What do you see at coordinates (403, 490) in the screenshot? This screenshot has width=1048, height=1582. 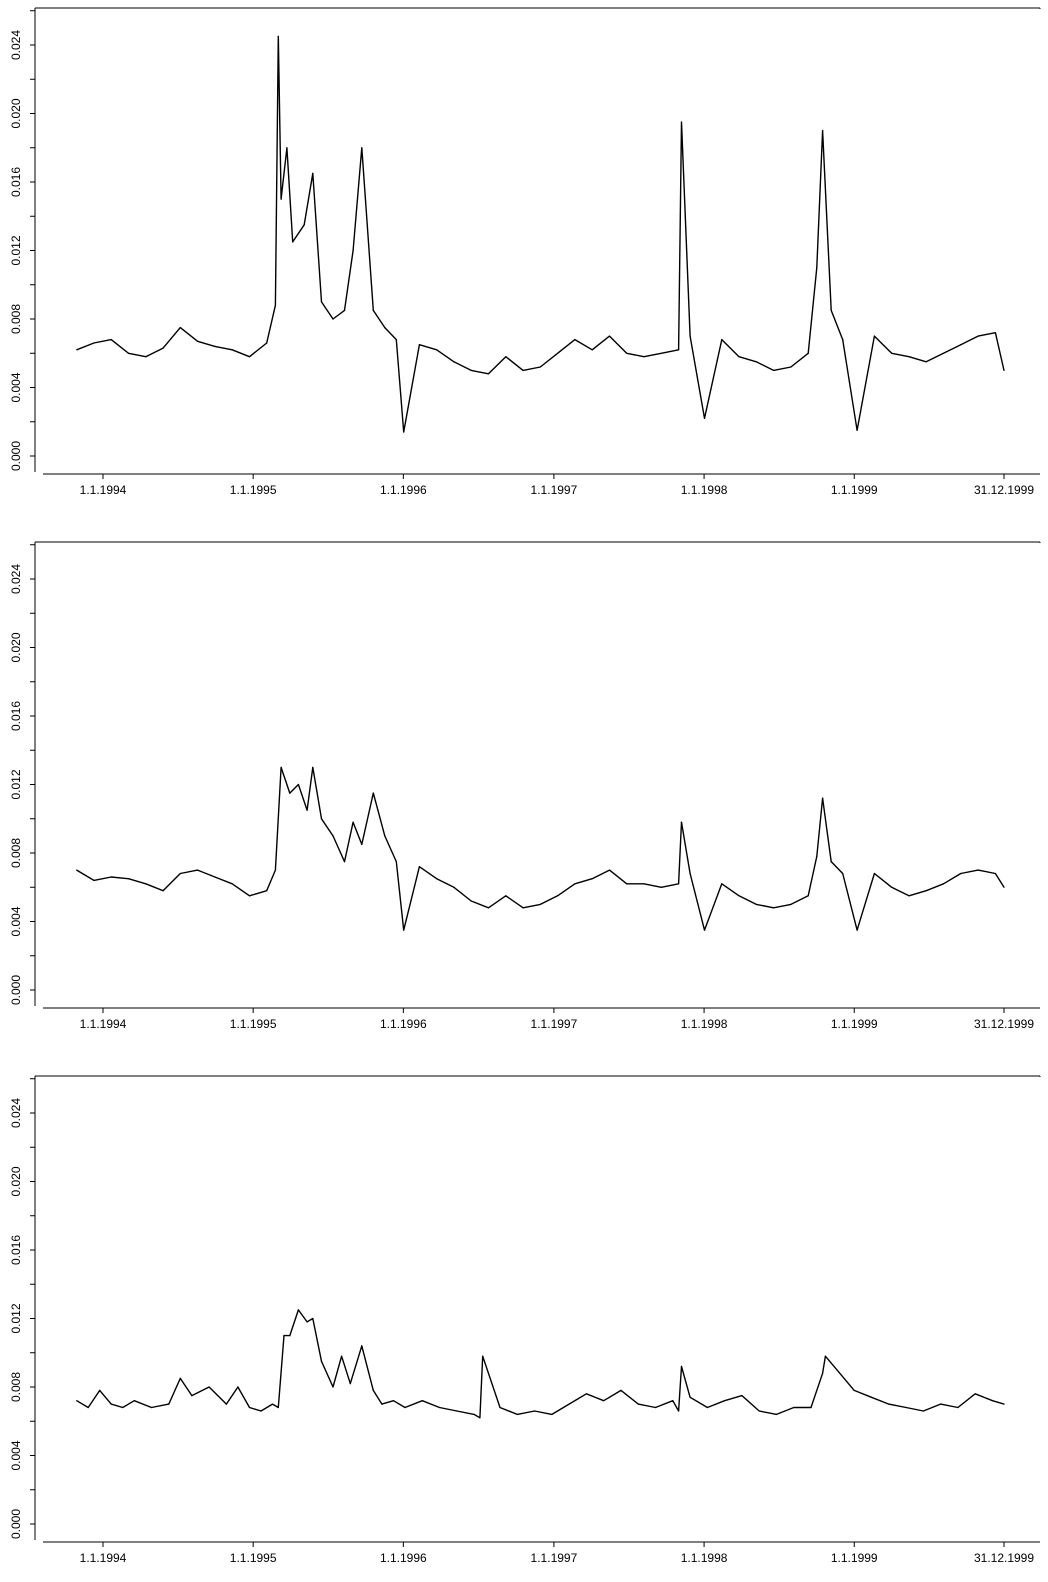 I see `x-tick-label: 1.1.1996` at bounding box center [403, 490].